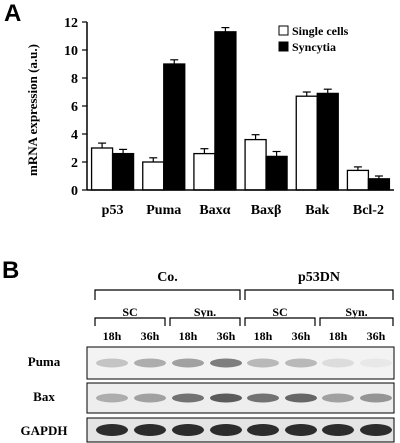 Image resolution: width=400 pixels, height=443 pixels. Describe the element at coordinates (266, 210) in the screenshot. I see `x-tick-label: Baxβ` at that location.